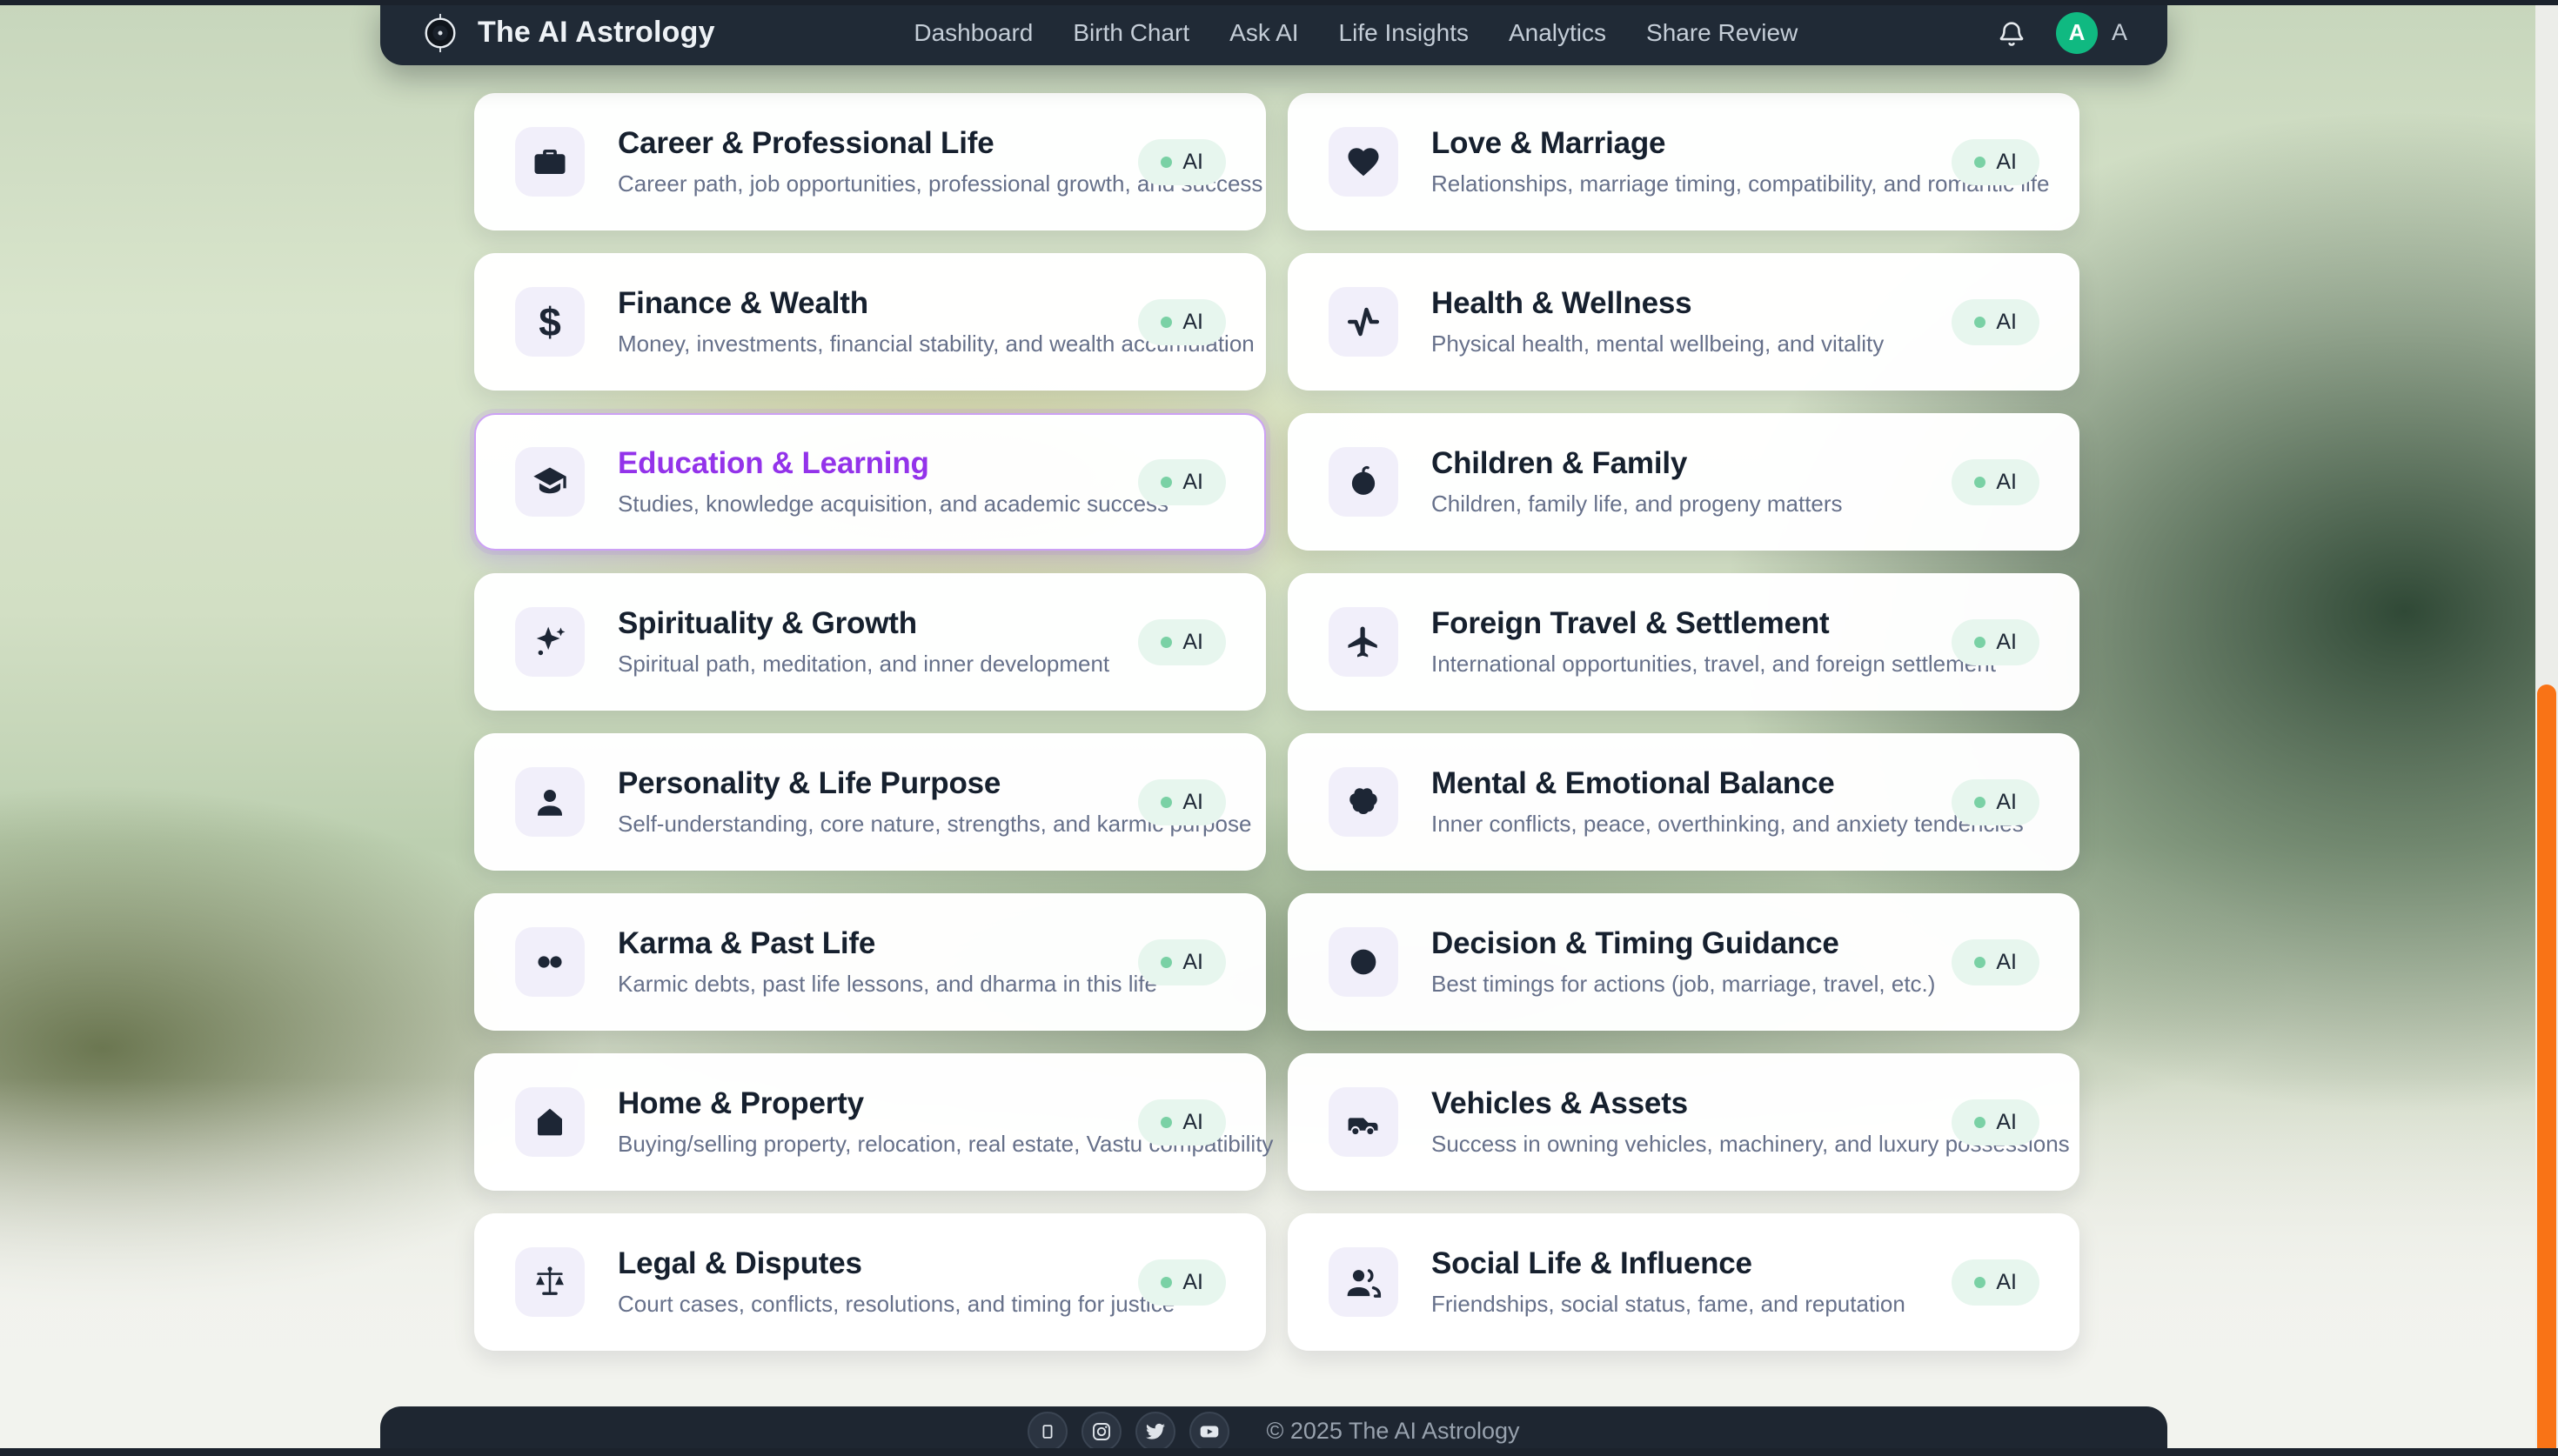 The width and height of the screenshot is (2558, 1456). What do you see at coordinates (1131, 32) in the screenshot?
I see `nav-link-birth-chart: Birth Chart` at bounding box center [1131, 32].